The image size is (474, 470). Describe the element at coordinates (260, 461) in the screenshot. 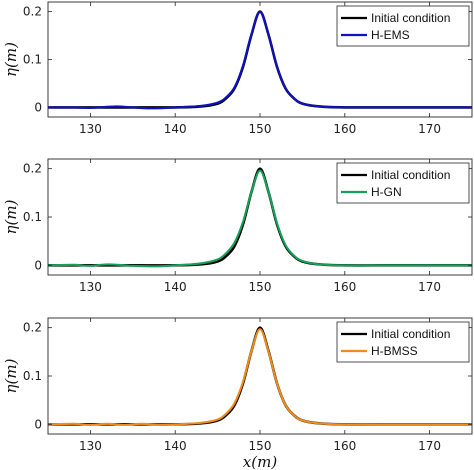

I see `x-axis-label: x(m)` at that location.